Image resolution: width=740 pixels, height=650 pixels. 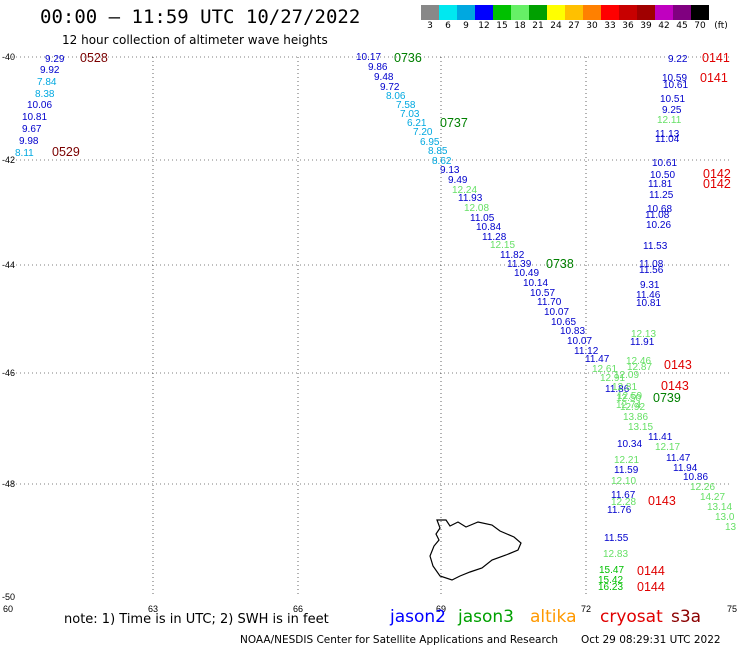 What do you see at coordinates (659, 209) in the screenshot?
I see `wave-height-obs: 10.68` at bounding box center [659, 209].